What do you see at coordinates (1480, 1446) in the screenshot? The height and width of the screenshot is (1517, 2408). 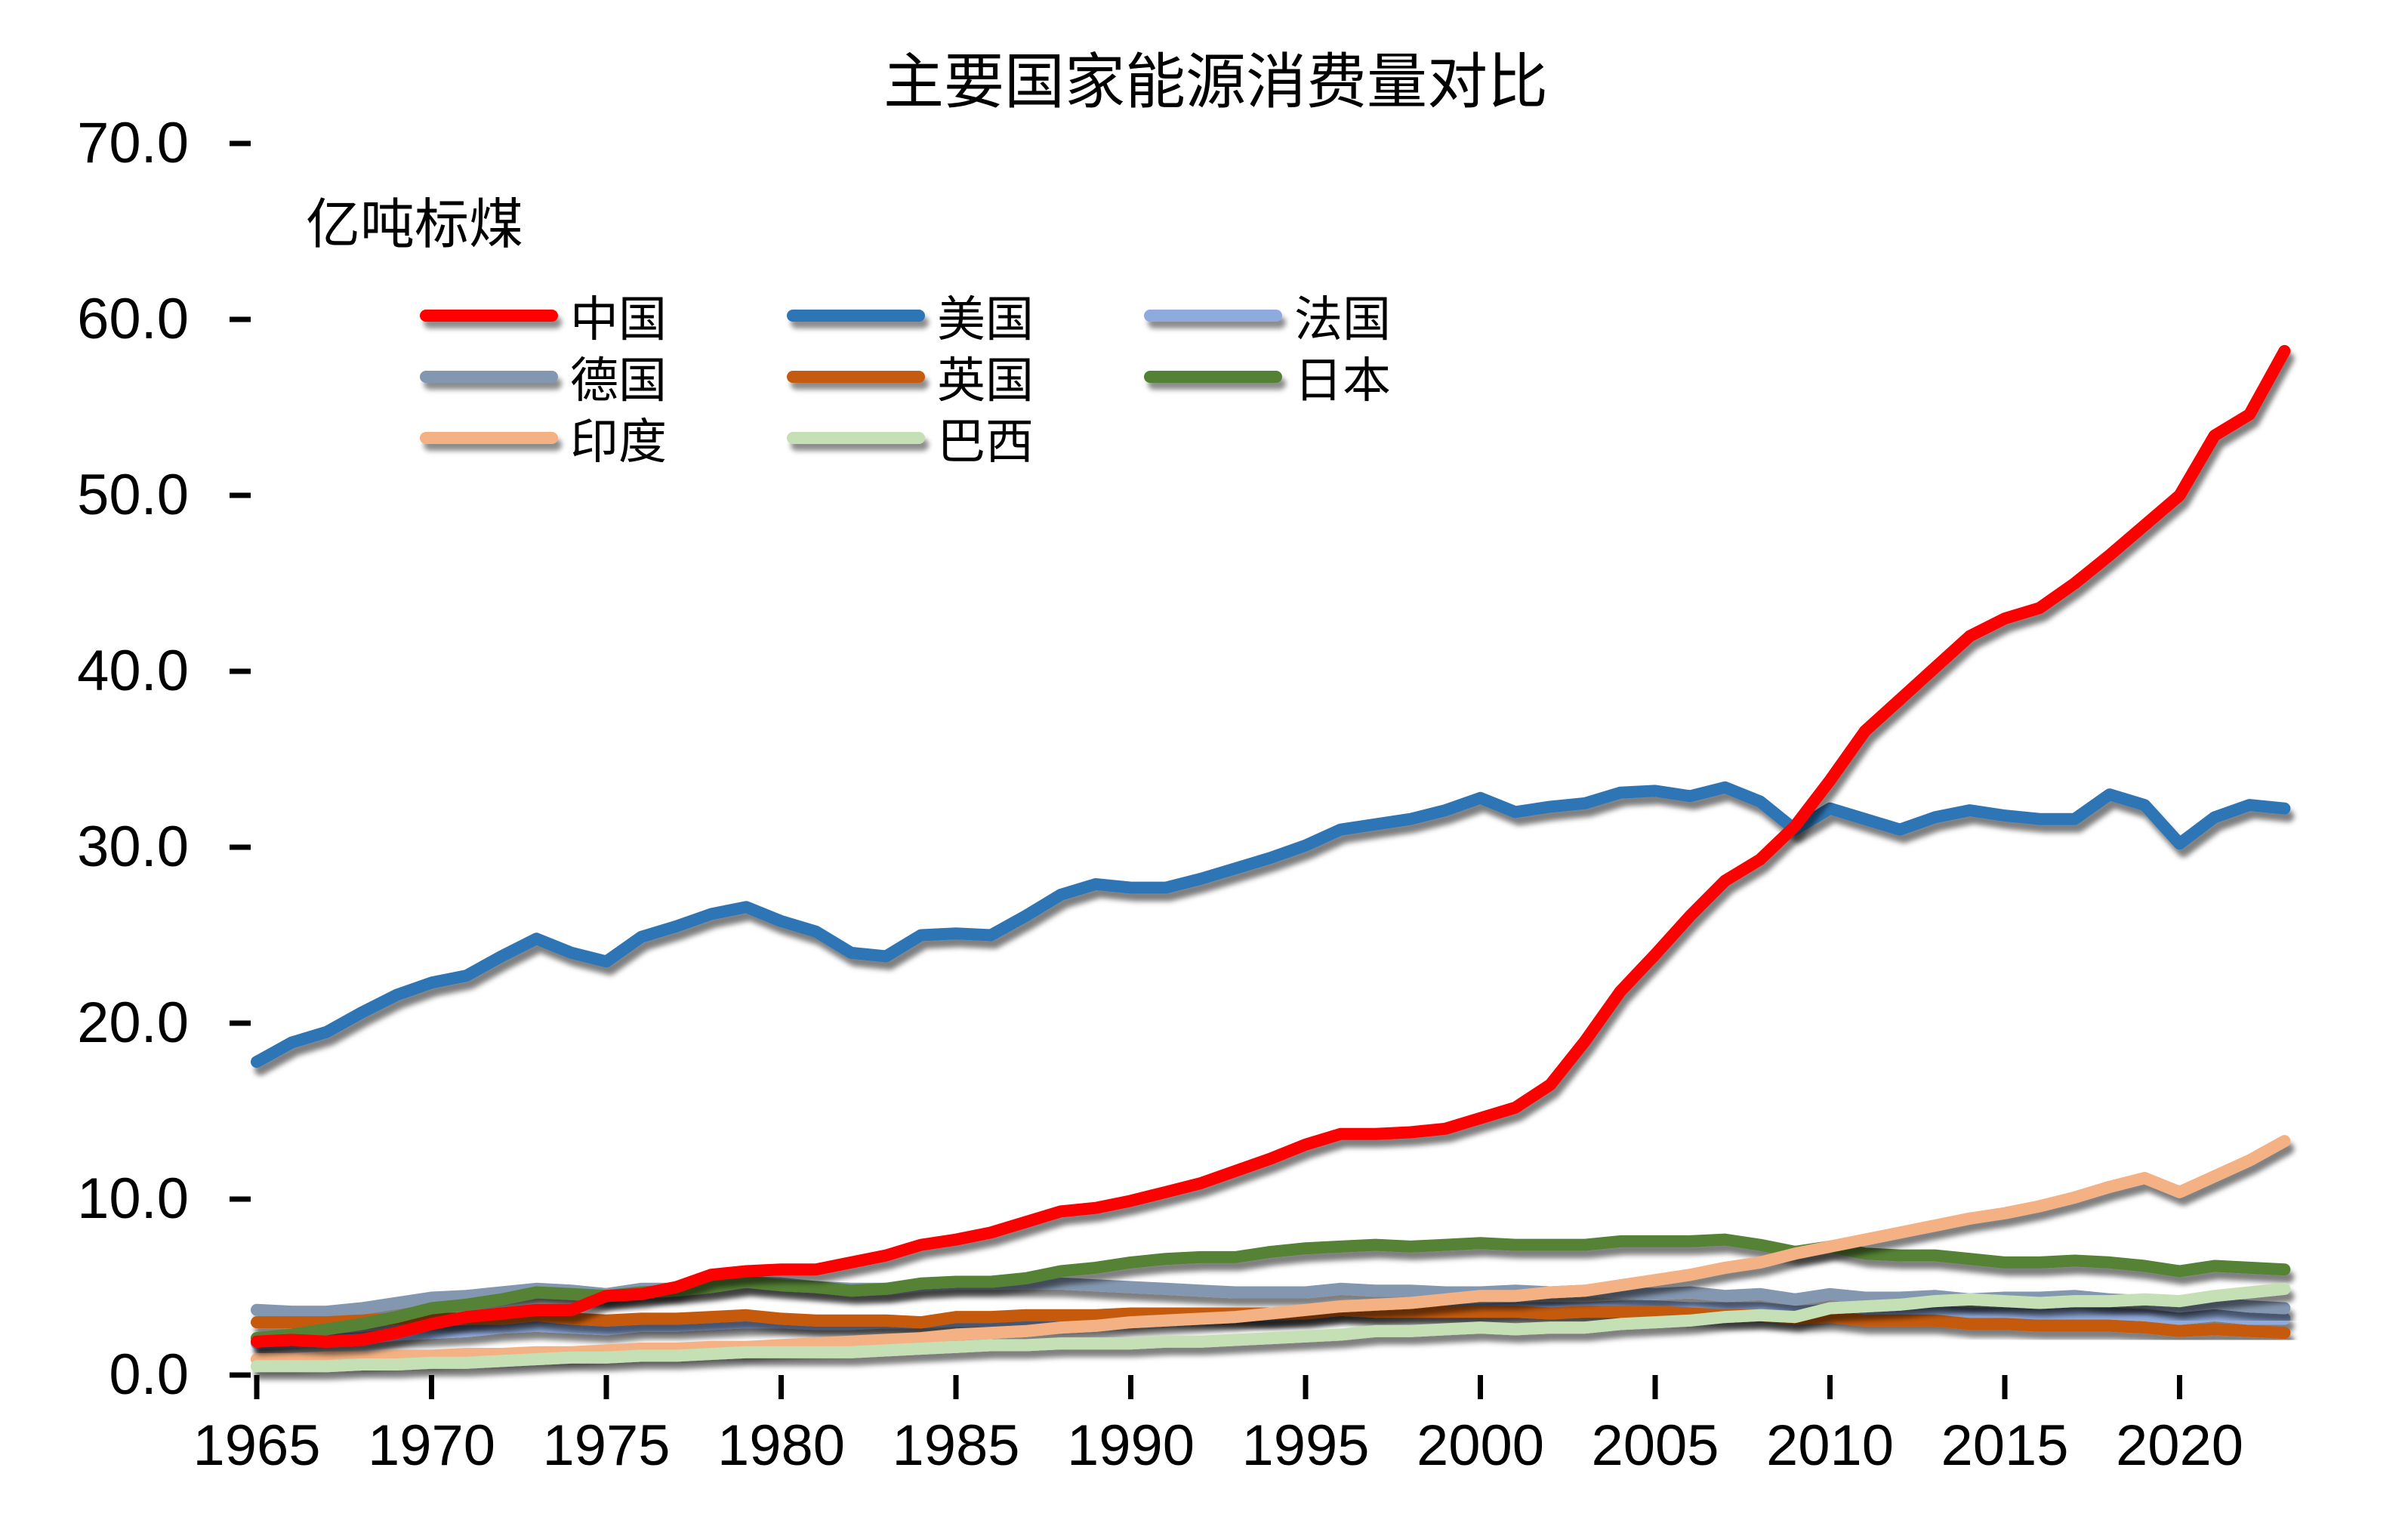 I see `x-tick-label: 2000` at bounding box center [1480, 1446].